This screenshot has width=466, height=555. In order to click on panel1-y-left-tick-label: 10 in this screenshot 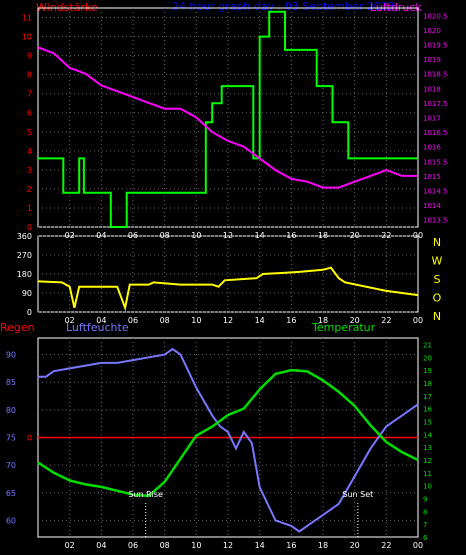, I will do `click(27, 37)`.